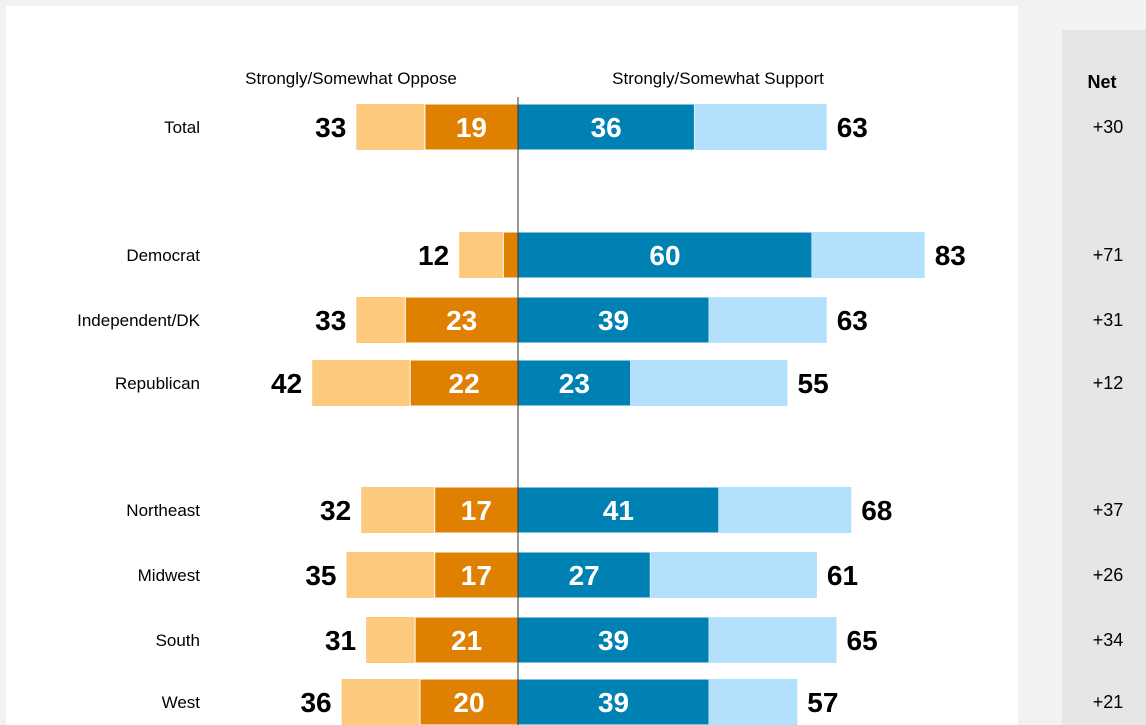 The height and width of the screenshot is (725, 1146). Describe the element at coordinates (664, 255) in the screenshot. I see `strongly-support-label: 60` at that location.